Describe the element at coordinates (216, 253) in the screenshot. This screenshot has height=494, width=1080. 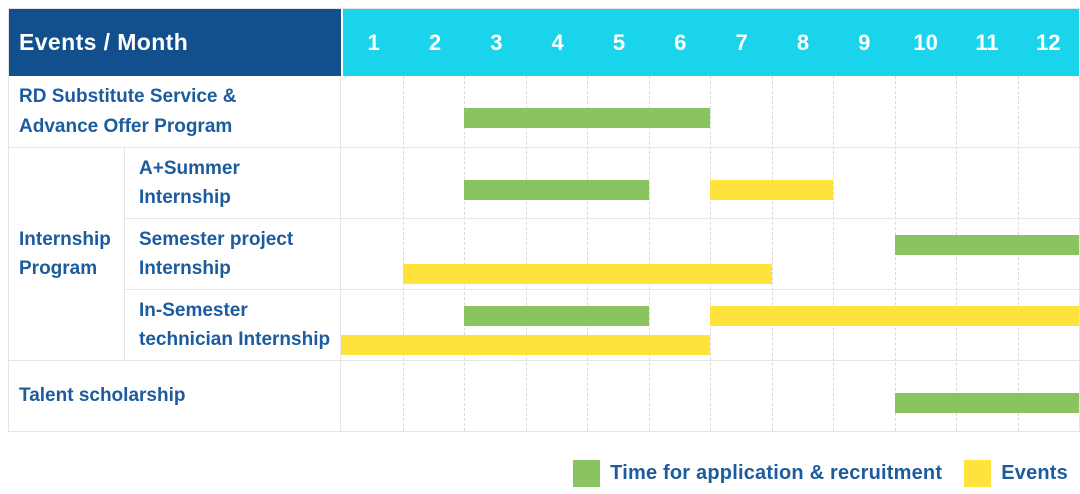
I see `row-label-text: Semester project Internship` at that location.